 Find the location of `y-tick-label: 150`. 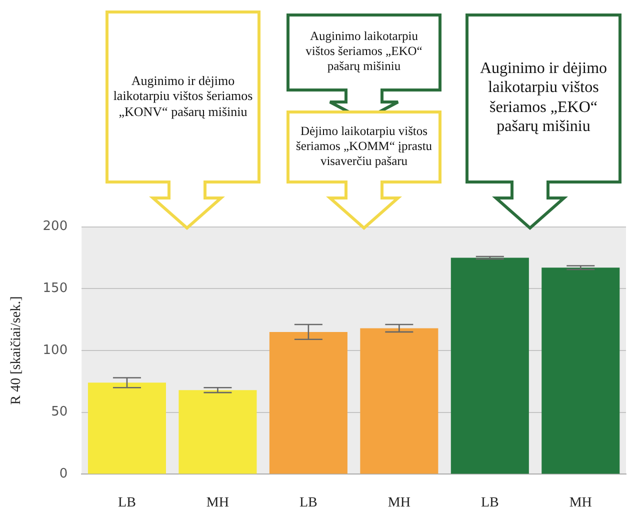

y-tick-label: 150 is located at coordinates (55, 288).